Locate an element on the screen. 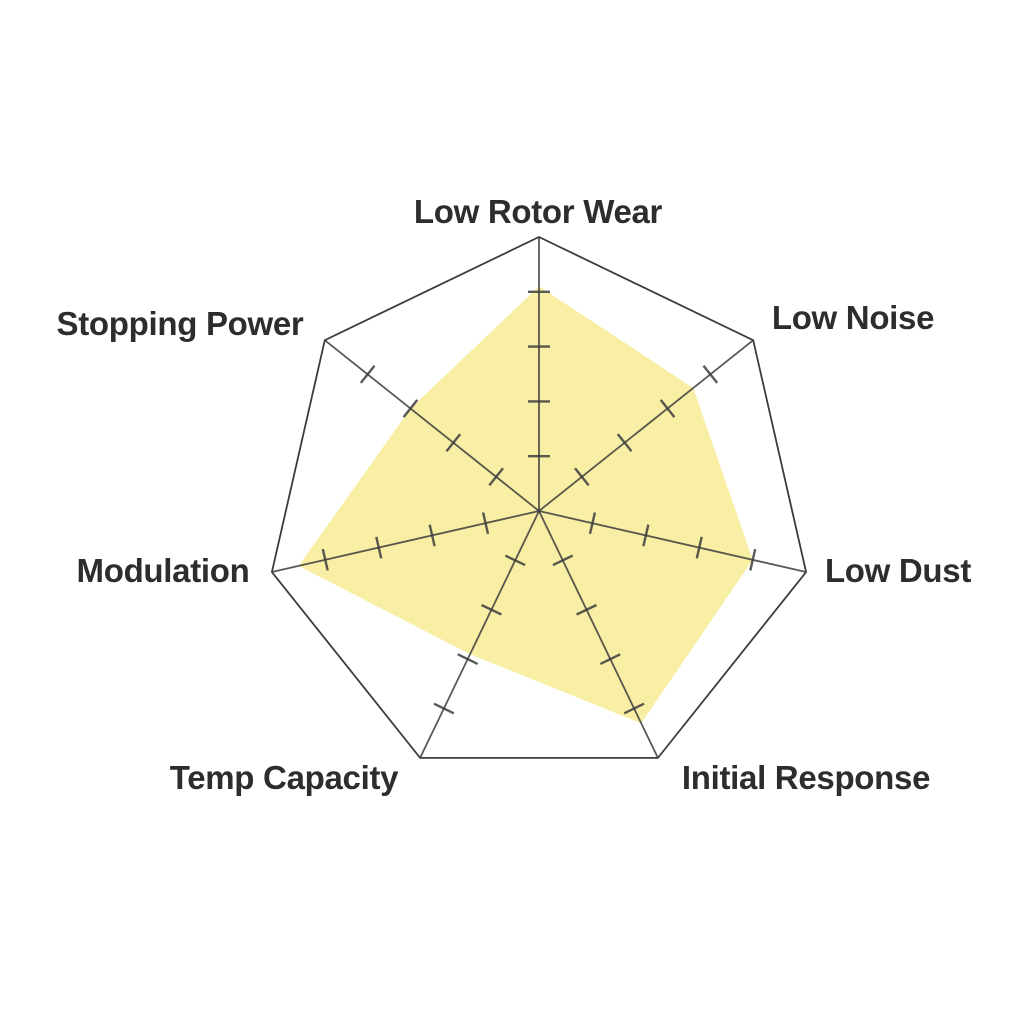  axis-label-modulation: Modulation is located at coordinates (163, 570).